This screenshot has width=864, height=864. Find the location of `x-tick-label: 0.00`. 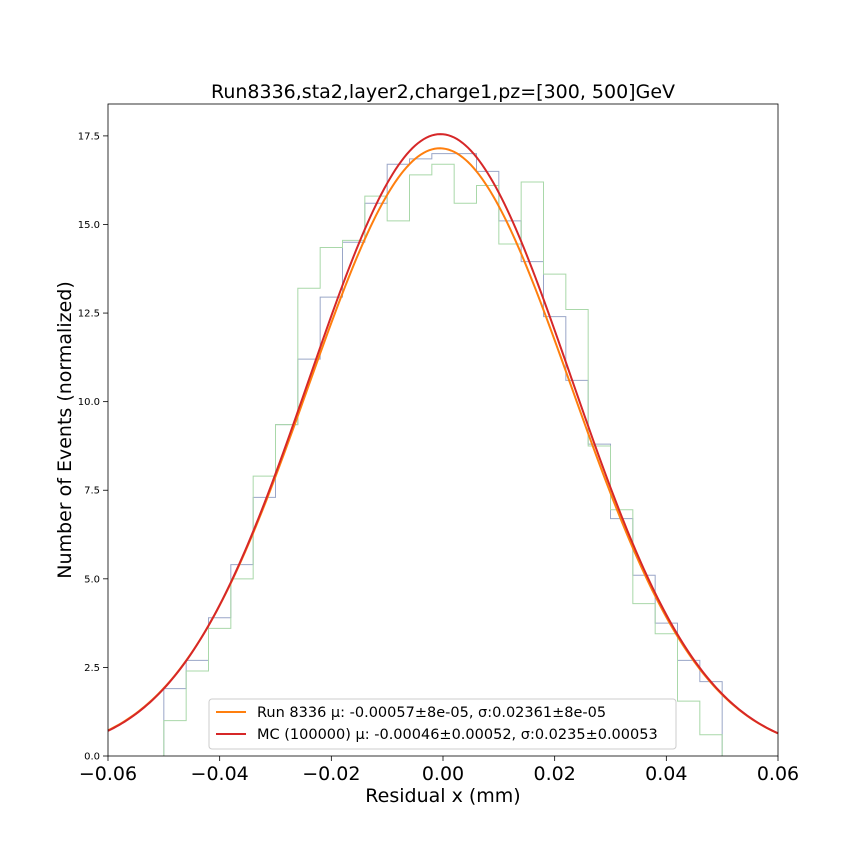

x-tick-label: 0.00 is located at coordinates (443, 774).